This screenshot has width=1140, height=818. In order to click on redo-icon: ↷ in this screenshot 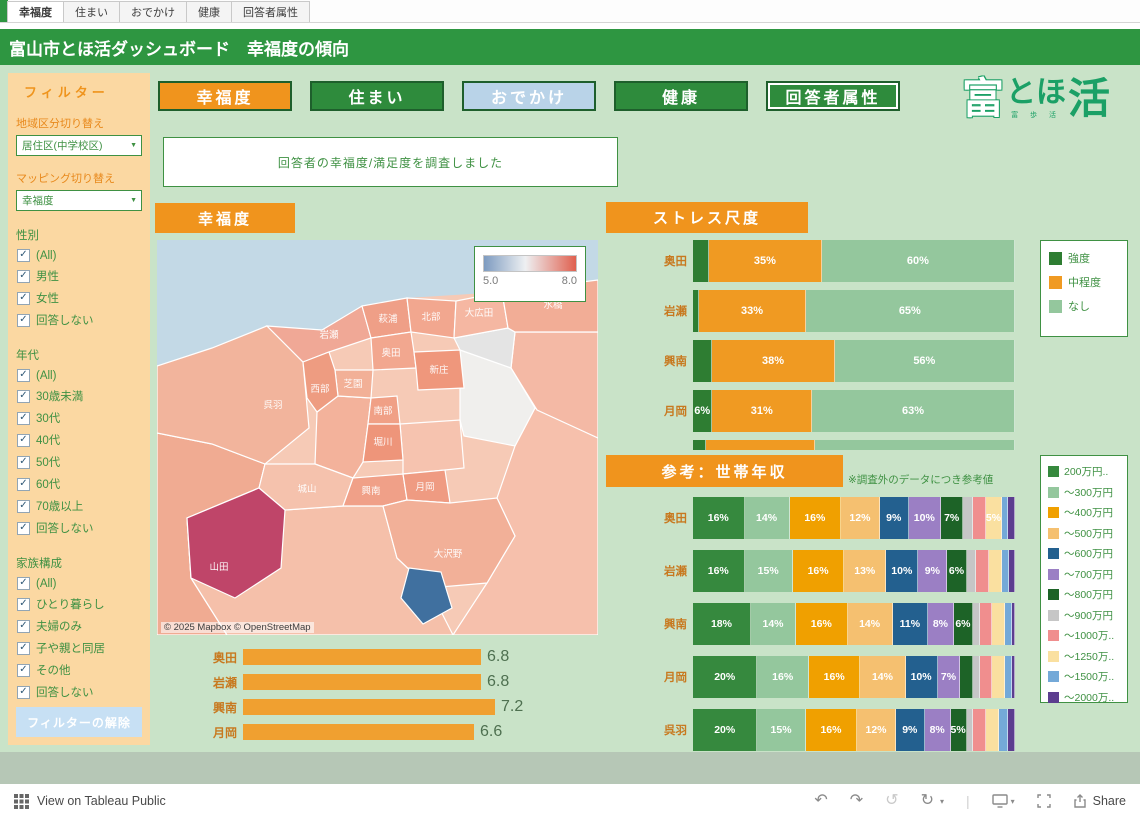, I will do `click(856, 800)`.